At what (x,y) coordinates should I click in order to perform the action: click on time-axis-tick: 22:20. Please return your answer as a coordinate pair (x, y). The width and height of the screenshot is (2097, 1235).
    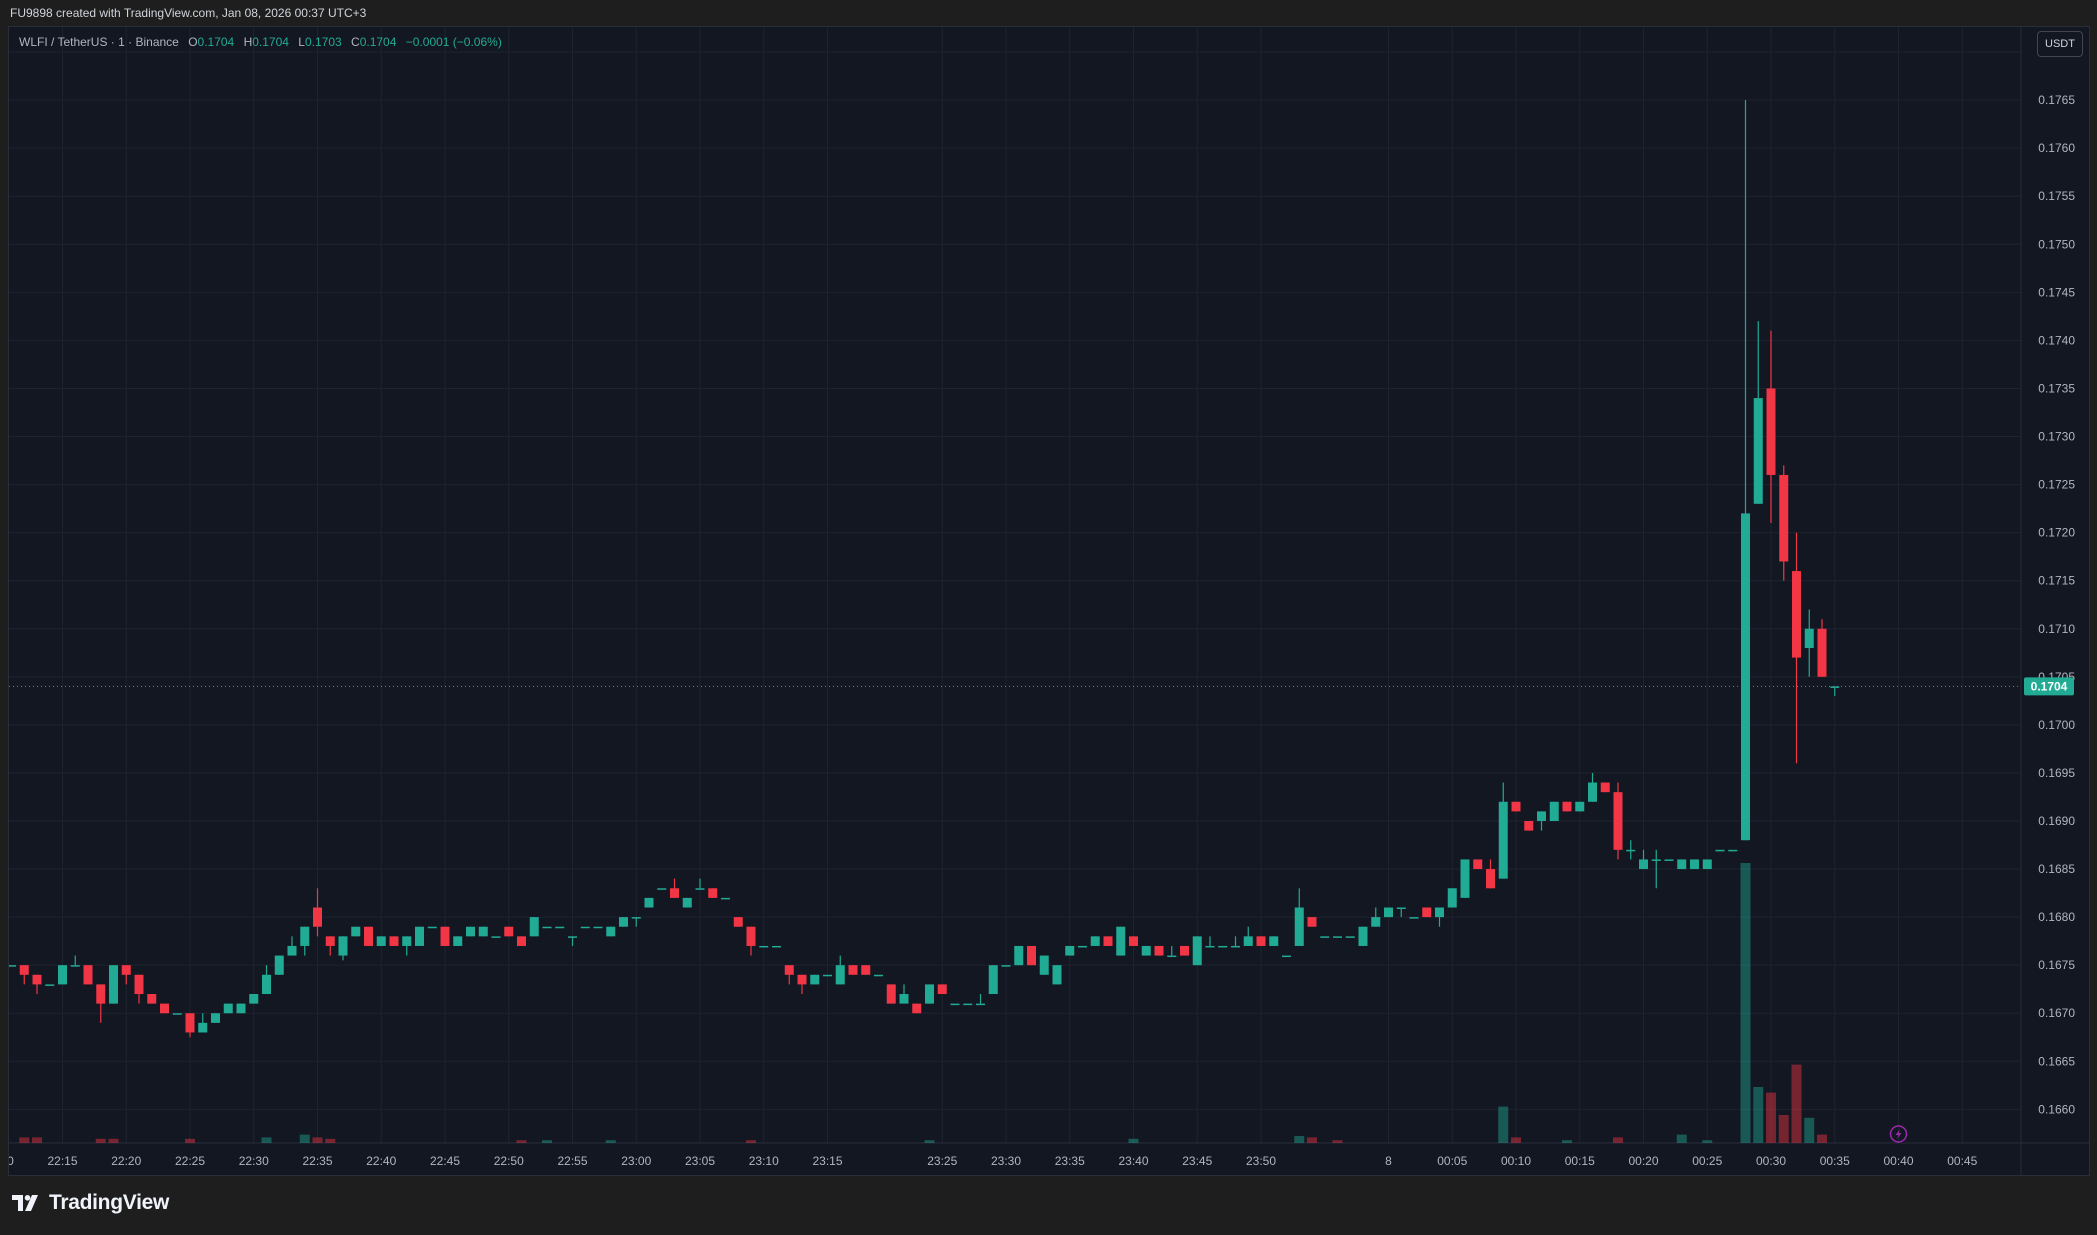
    Looking at the image, I should click on (126, 1161).